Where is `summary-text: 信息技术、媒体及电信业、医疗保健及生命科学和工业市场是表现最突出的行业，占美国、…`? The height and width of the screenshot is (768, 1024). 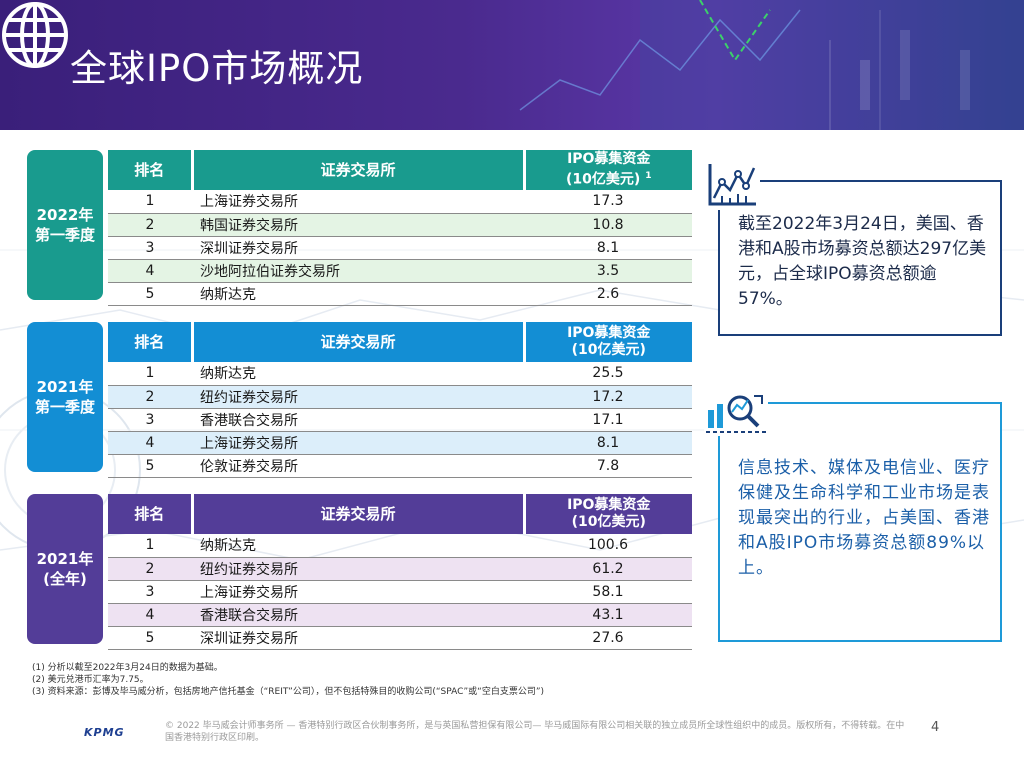
summary-text: 信息技术、媒体及电信业、医疗保健及生命科学和工业市场是表现最突出的行业，占美国、… is located at coordinates (864, 518).